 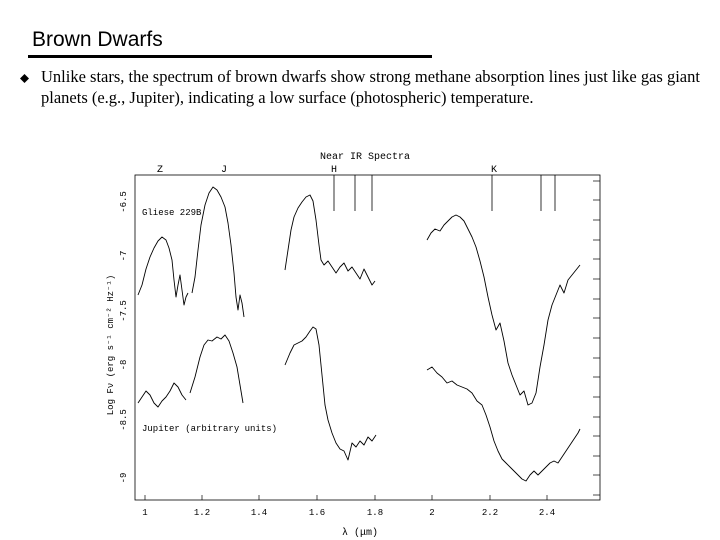 What do you see at coordinates (124, 256) in the screenshot?
I see `y-tick-label: -7` at bounding box center [124, 256].